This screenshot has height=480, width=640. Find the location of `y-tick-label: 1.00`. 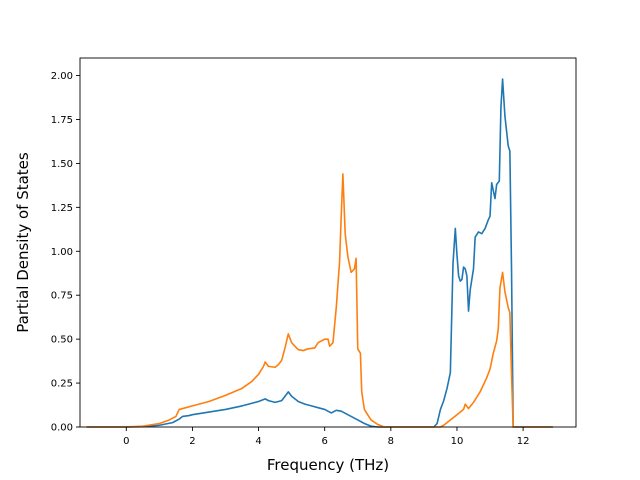

y-tick-label: 1.00 is located at coordinates (62, 252).